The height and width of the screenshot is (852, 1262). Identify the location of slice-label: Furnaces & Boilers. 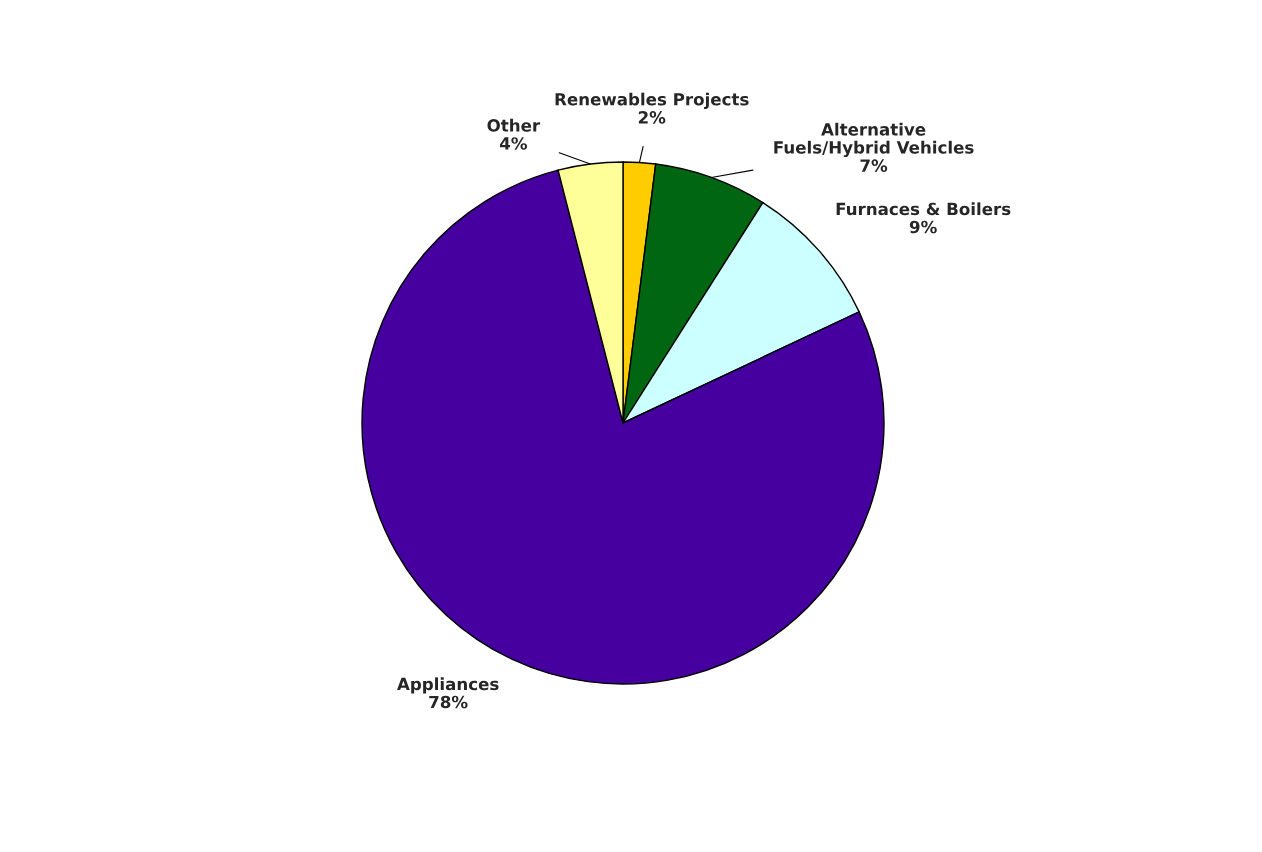
(923, 209).